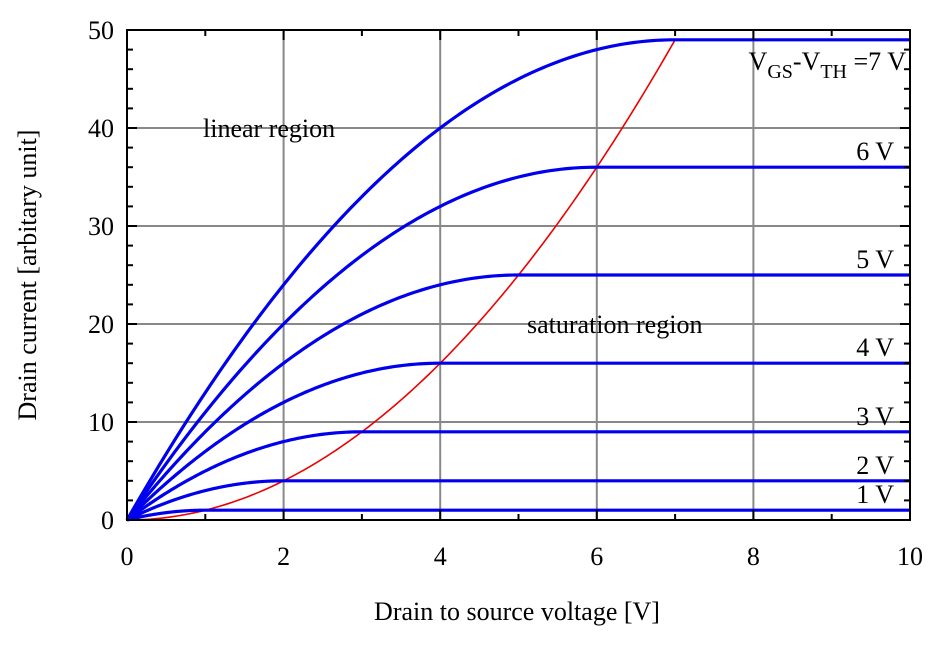 This screenshot has height=650, width=936. What do you see at coordinates (269, 128) in the screenshot?
I see `linear-region-annotation: linear region` at bounding box center [269, 128].